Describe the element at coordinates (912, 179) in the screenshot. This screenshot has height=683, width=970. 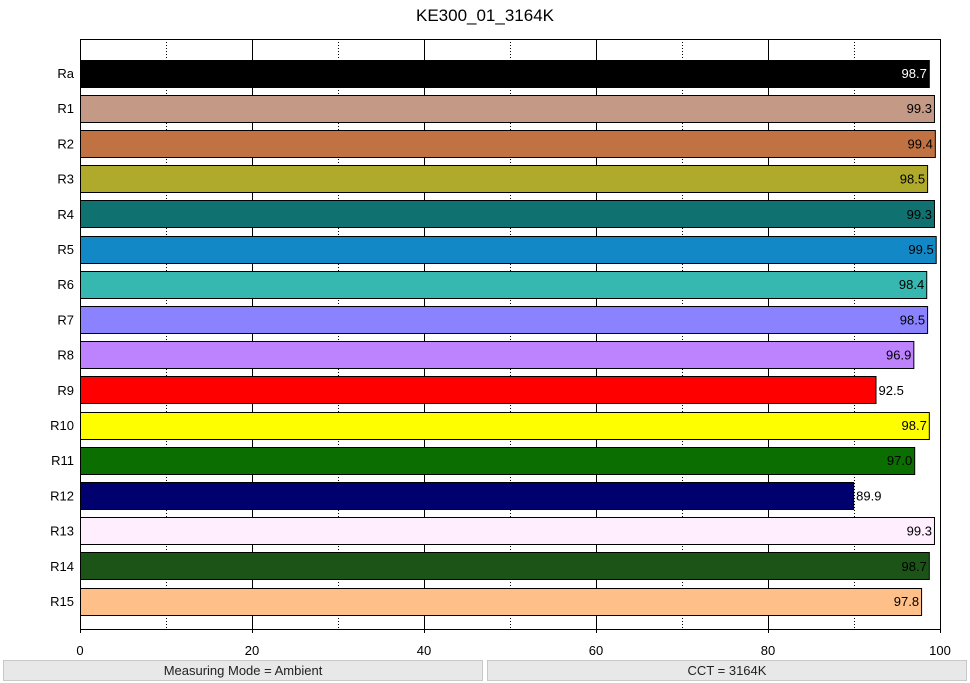
I see `value-label-r3: 98.5` at that location.